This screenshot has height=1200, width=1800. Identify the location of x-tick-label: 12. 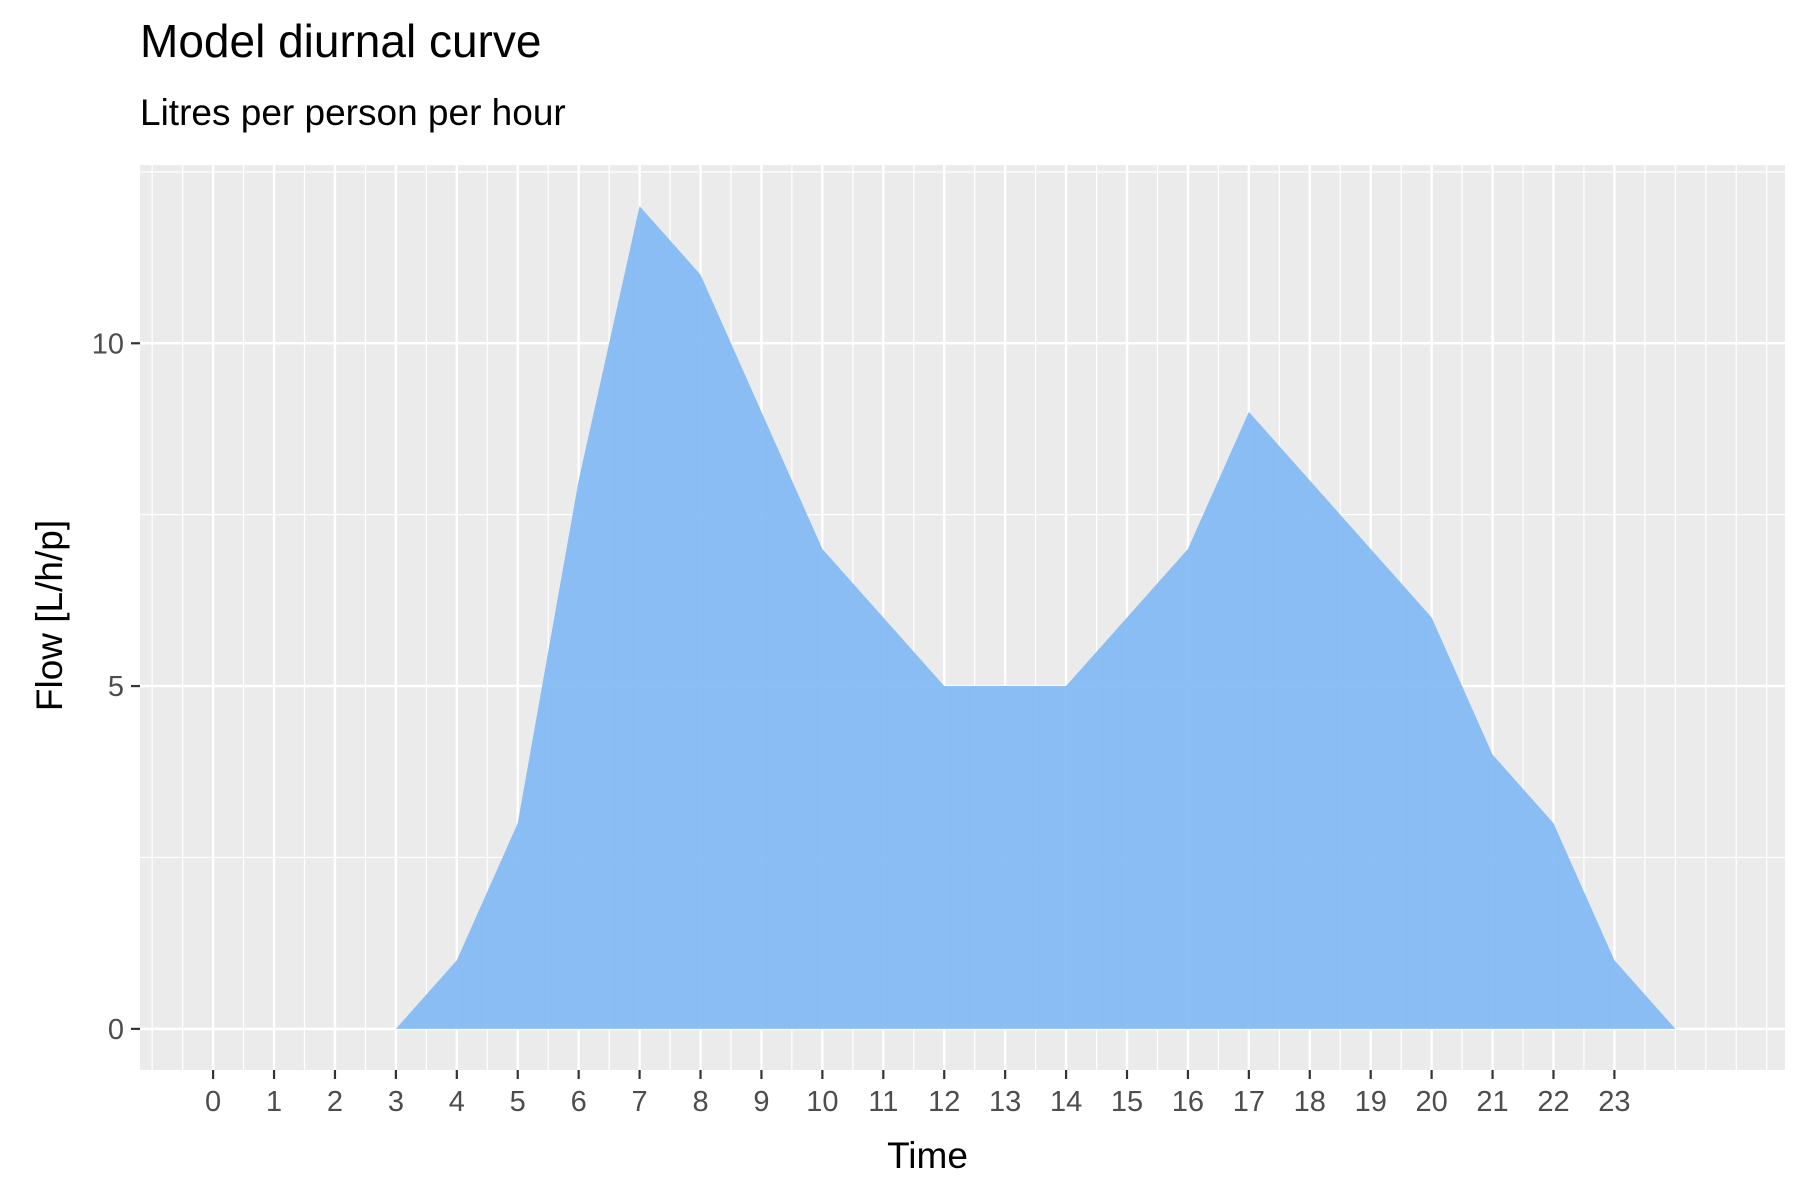
(944, 1102).